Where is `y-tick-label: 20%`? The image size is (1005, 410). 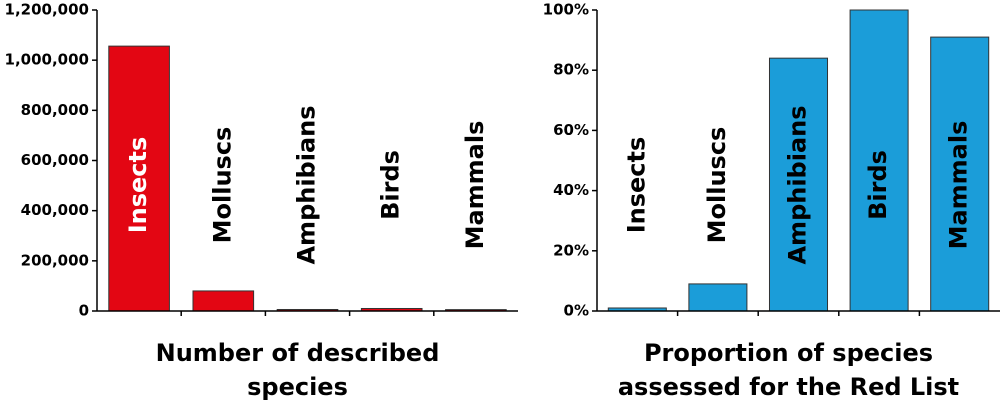
y-tick-label: 20% is located at coordinates (571, 250).